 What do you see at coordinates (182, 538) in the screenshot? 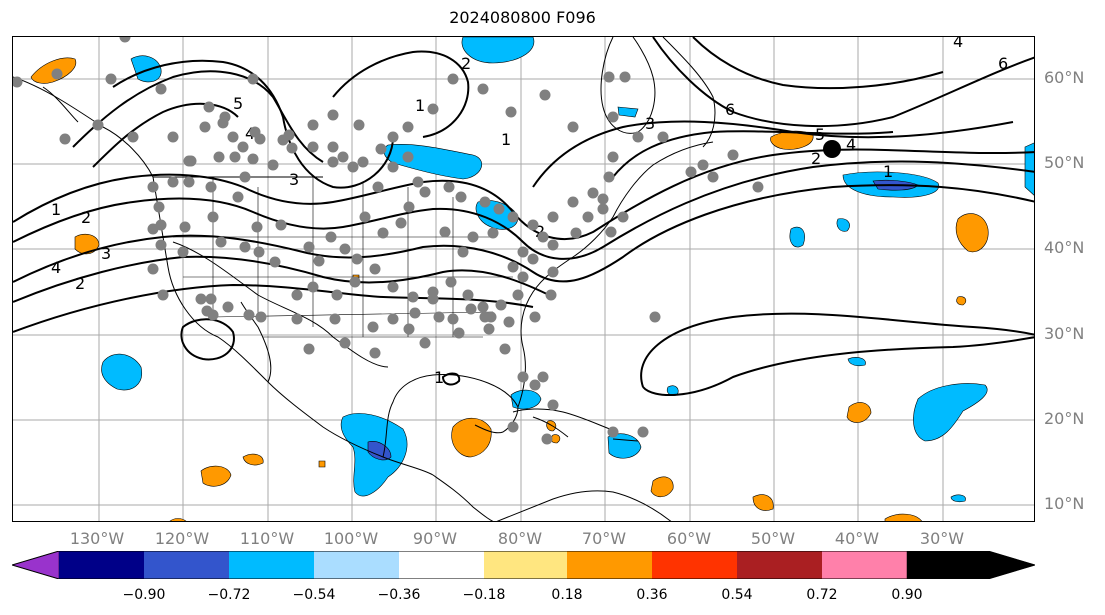
I see `lon-label-120w: 120°W` at bounding box center [182, 538].